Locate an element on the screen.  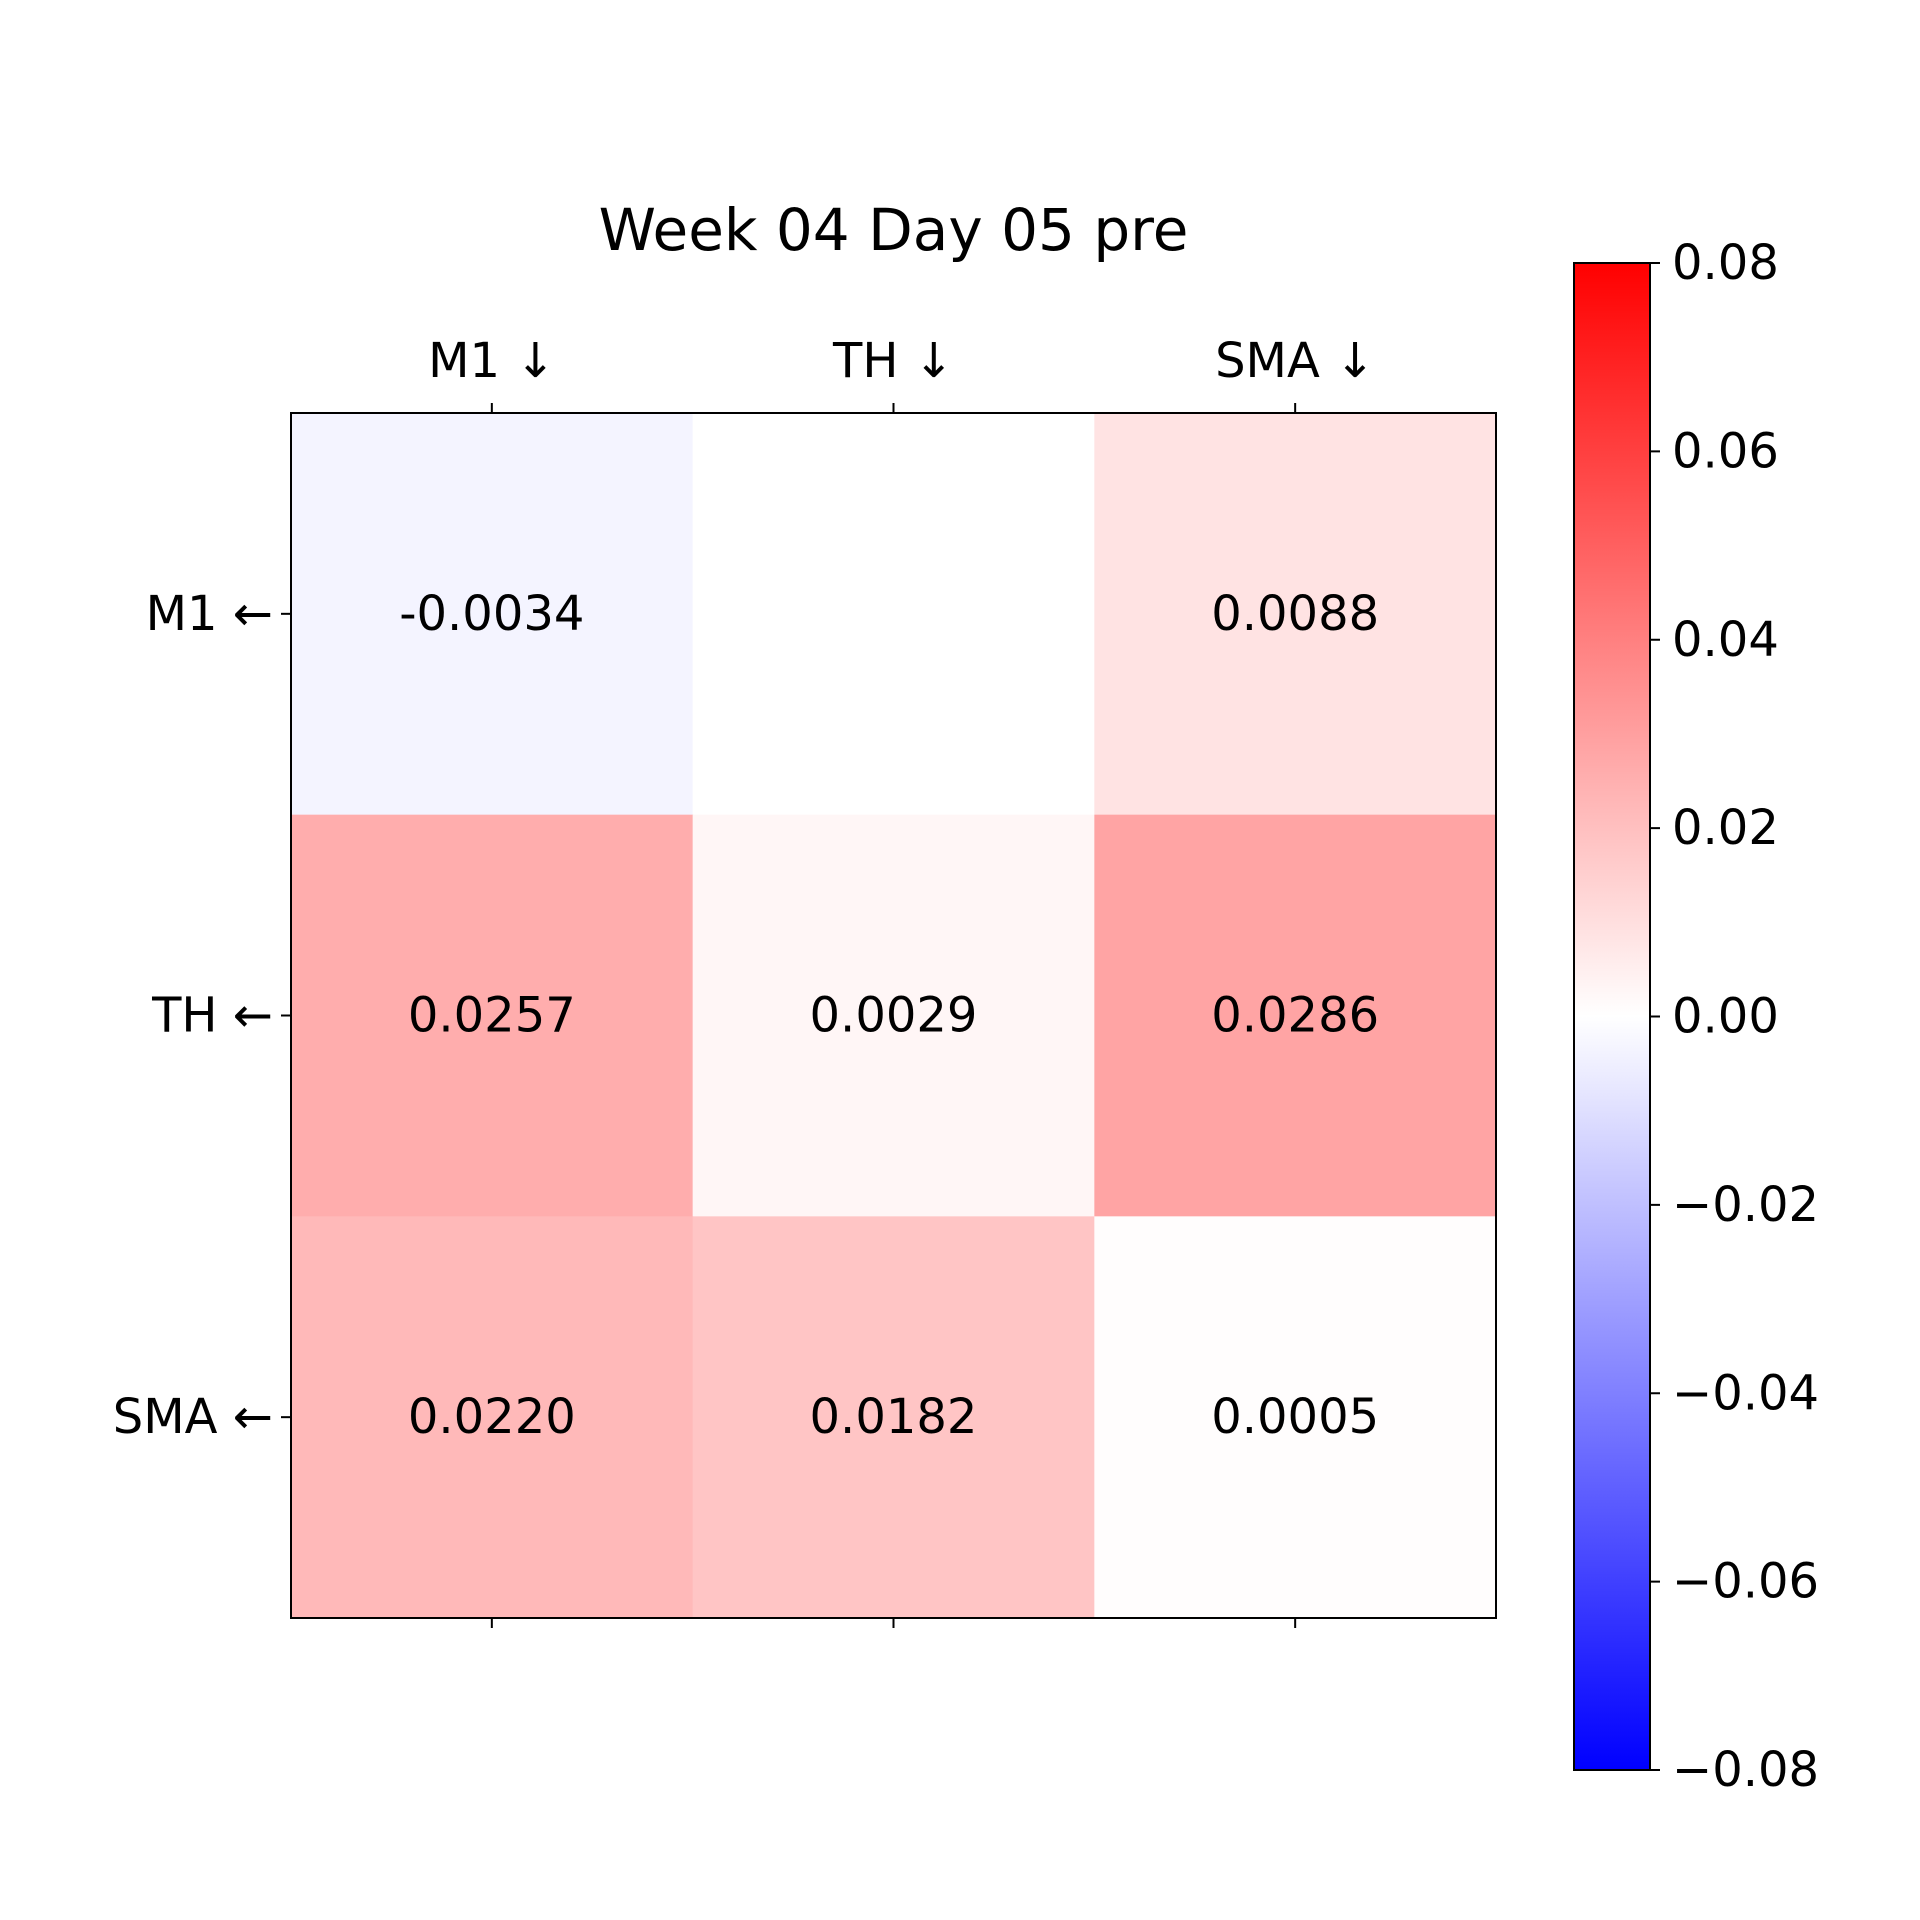
cell-value-label: 0.0220 is located at coordinates (492, 1417).